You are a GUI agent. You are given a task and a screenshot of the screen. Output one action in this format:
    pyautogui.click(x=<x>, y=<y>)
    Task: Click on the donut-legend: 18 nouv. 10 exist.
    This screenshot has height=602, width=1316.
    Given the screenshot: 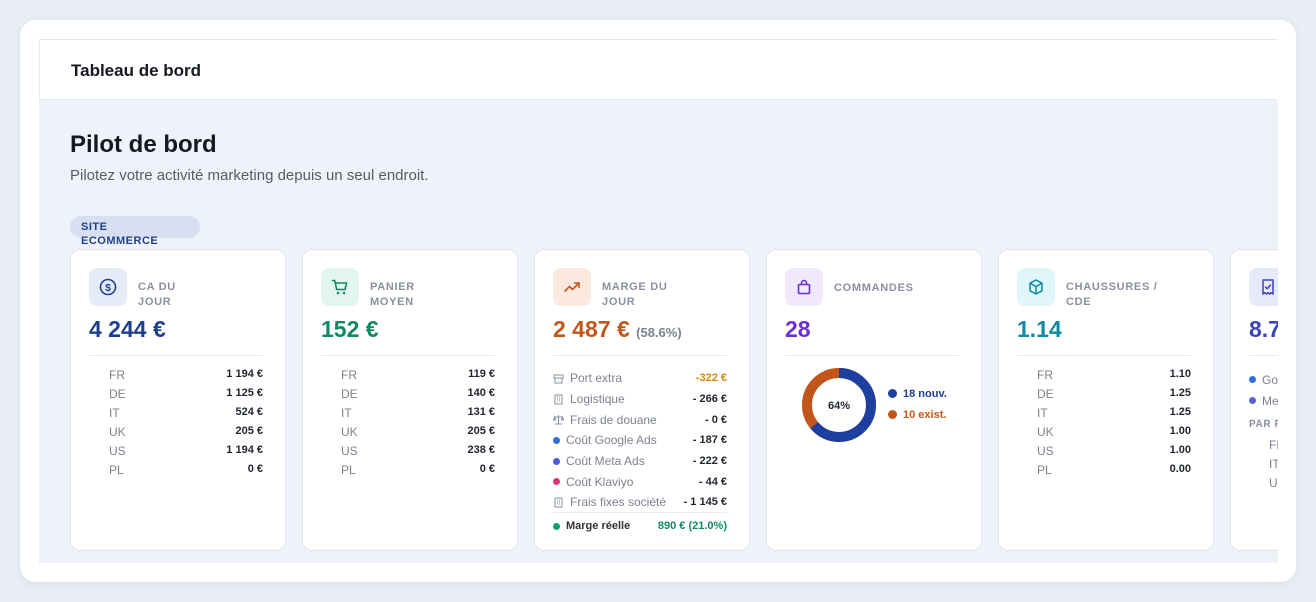 What is the action you would take?
    pyautogui.click(x=917, y=404)
    